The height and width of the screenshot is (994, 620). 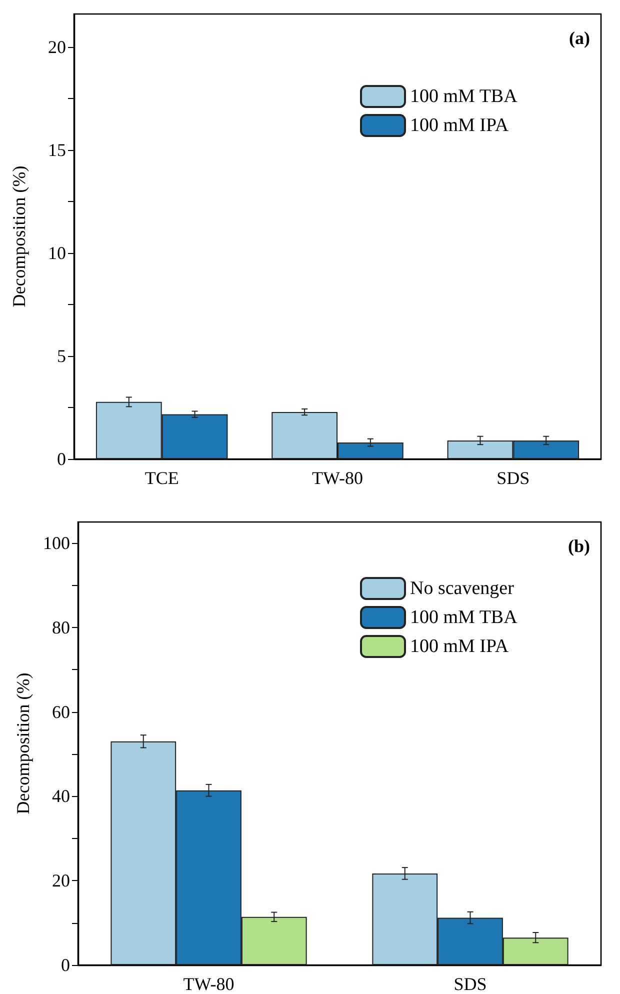 What do you see at coordinates (61, 356) in the screenshot?
I see `y-tick-label: 5` at bounding box center [61, 356].